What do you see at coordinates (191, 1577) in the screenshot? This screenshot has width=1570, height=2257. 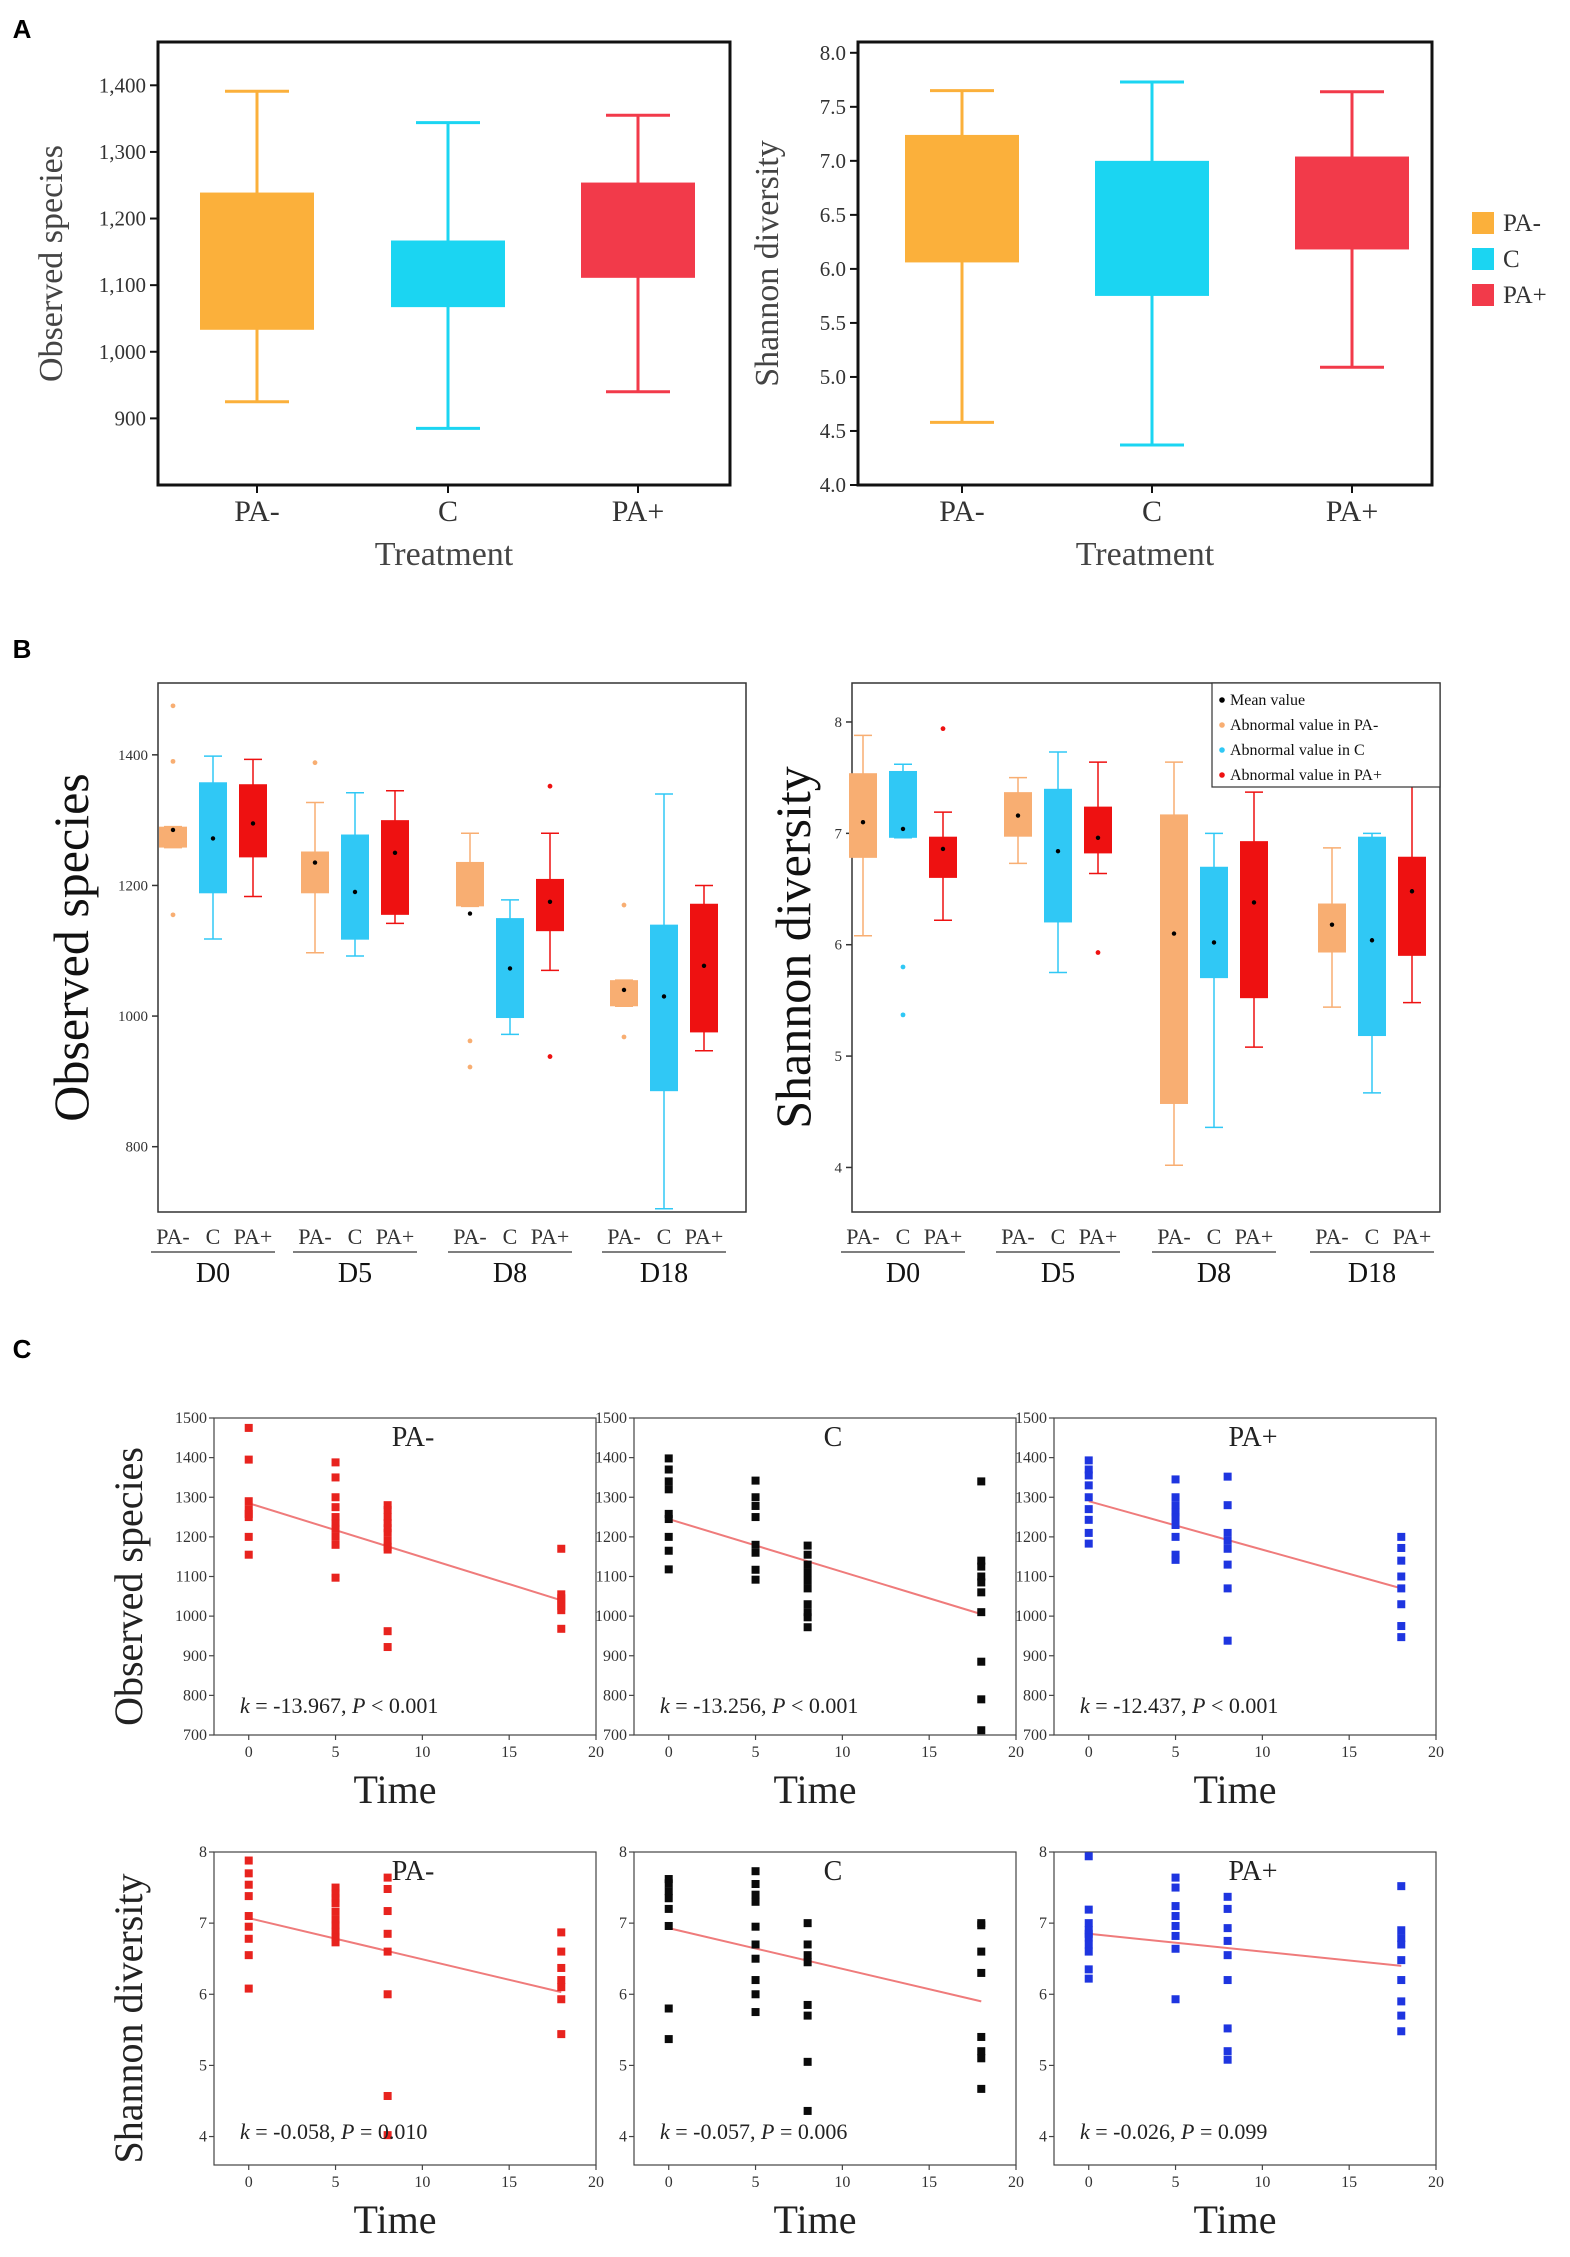 I see `y-tick-label: 1100` at bounding box center [191, 1577].